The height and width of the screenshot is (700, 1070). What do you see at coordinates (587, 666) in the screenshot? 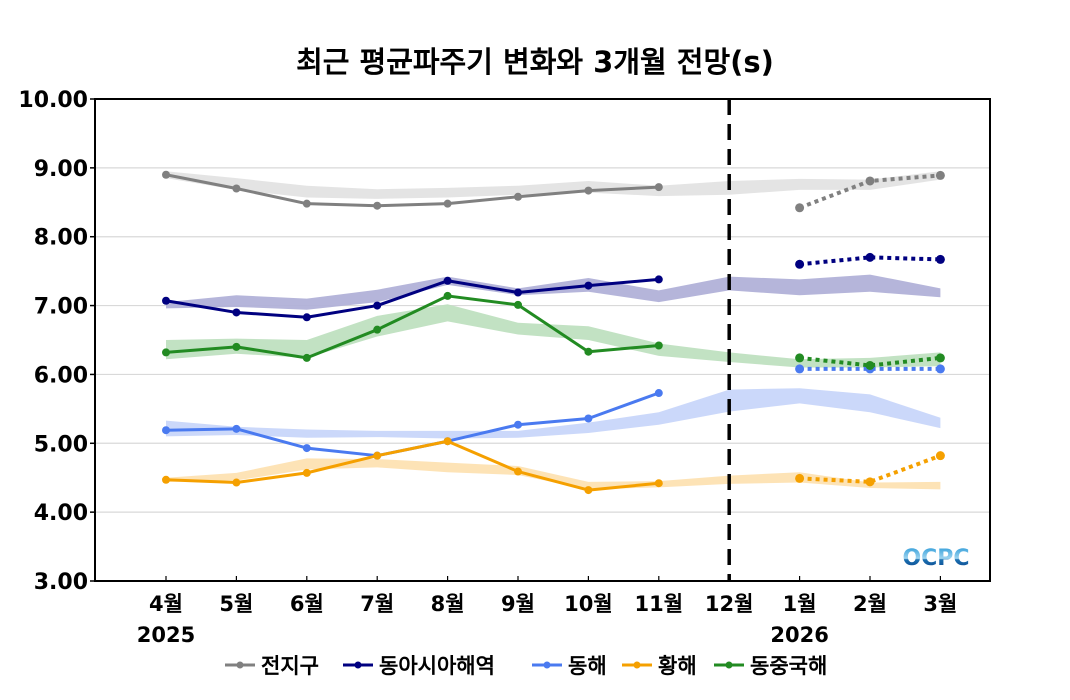
I see `legend-label: 동해` at bounding box center [587, 666].